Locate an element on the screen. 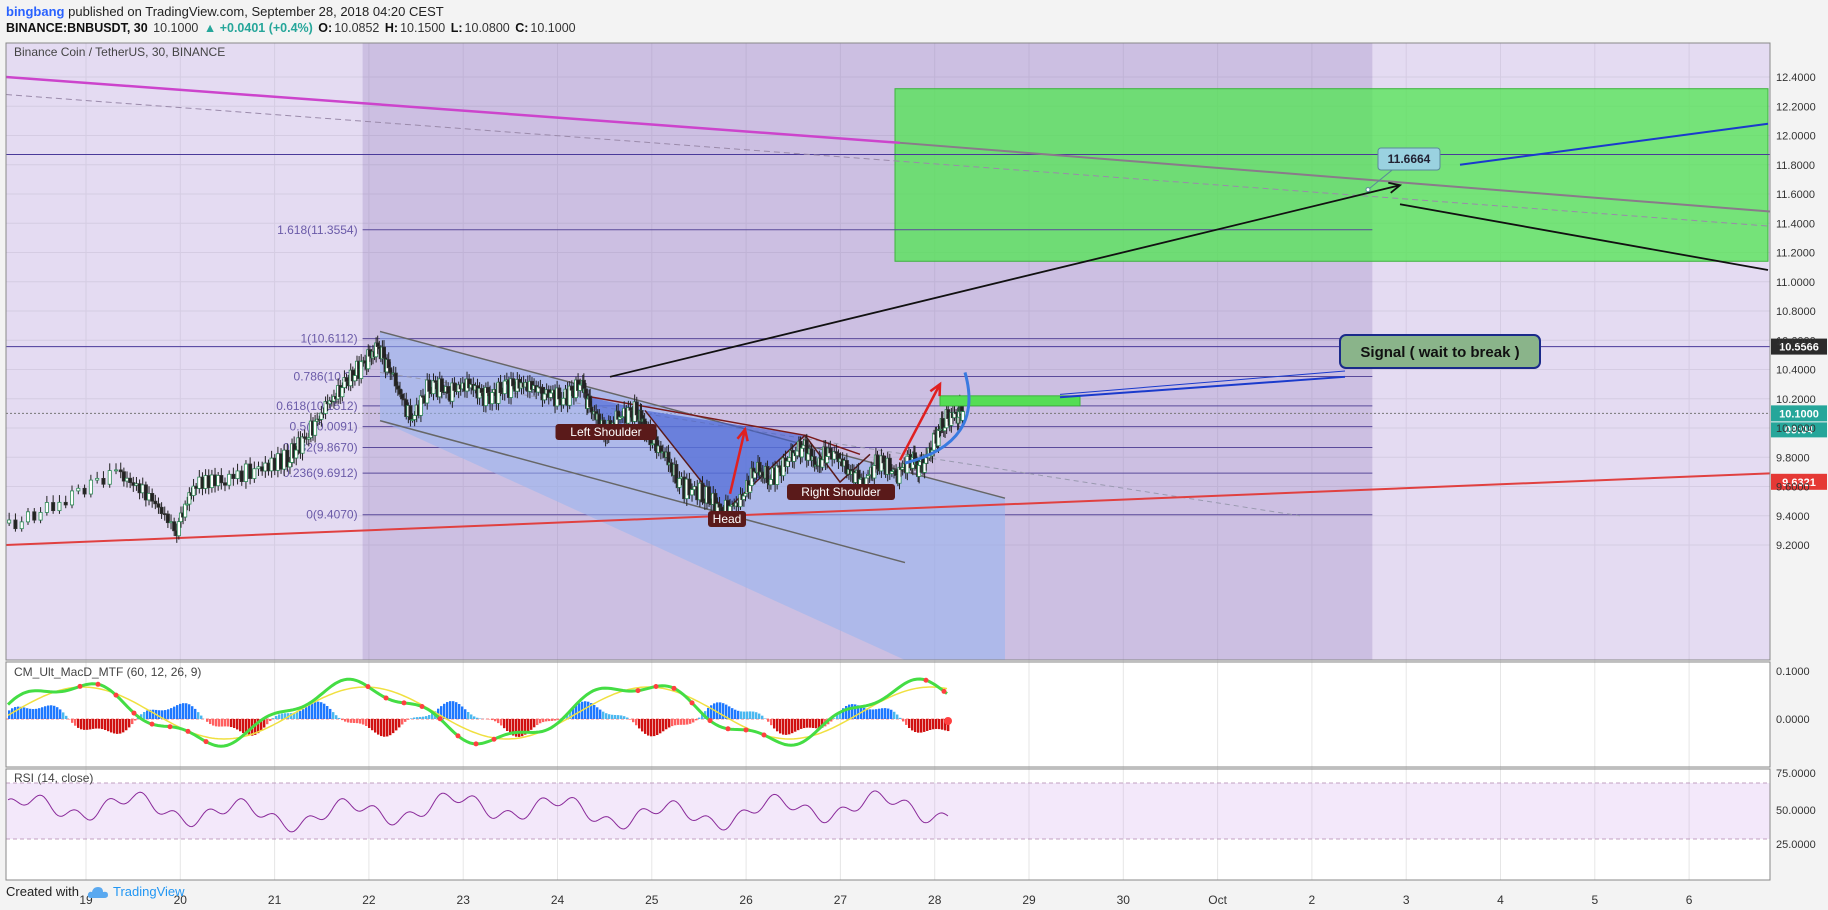  y-tick-label: 11.2000 is located at coordinates (1795, 254).